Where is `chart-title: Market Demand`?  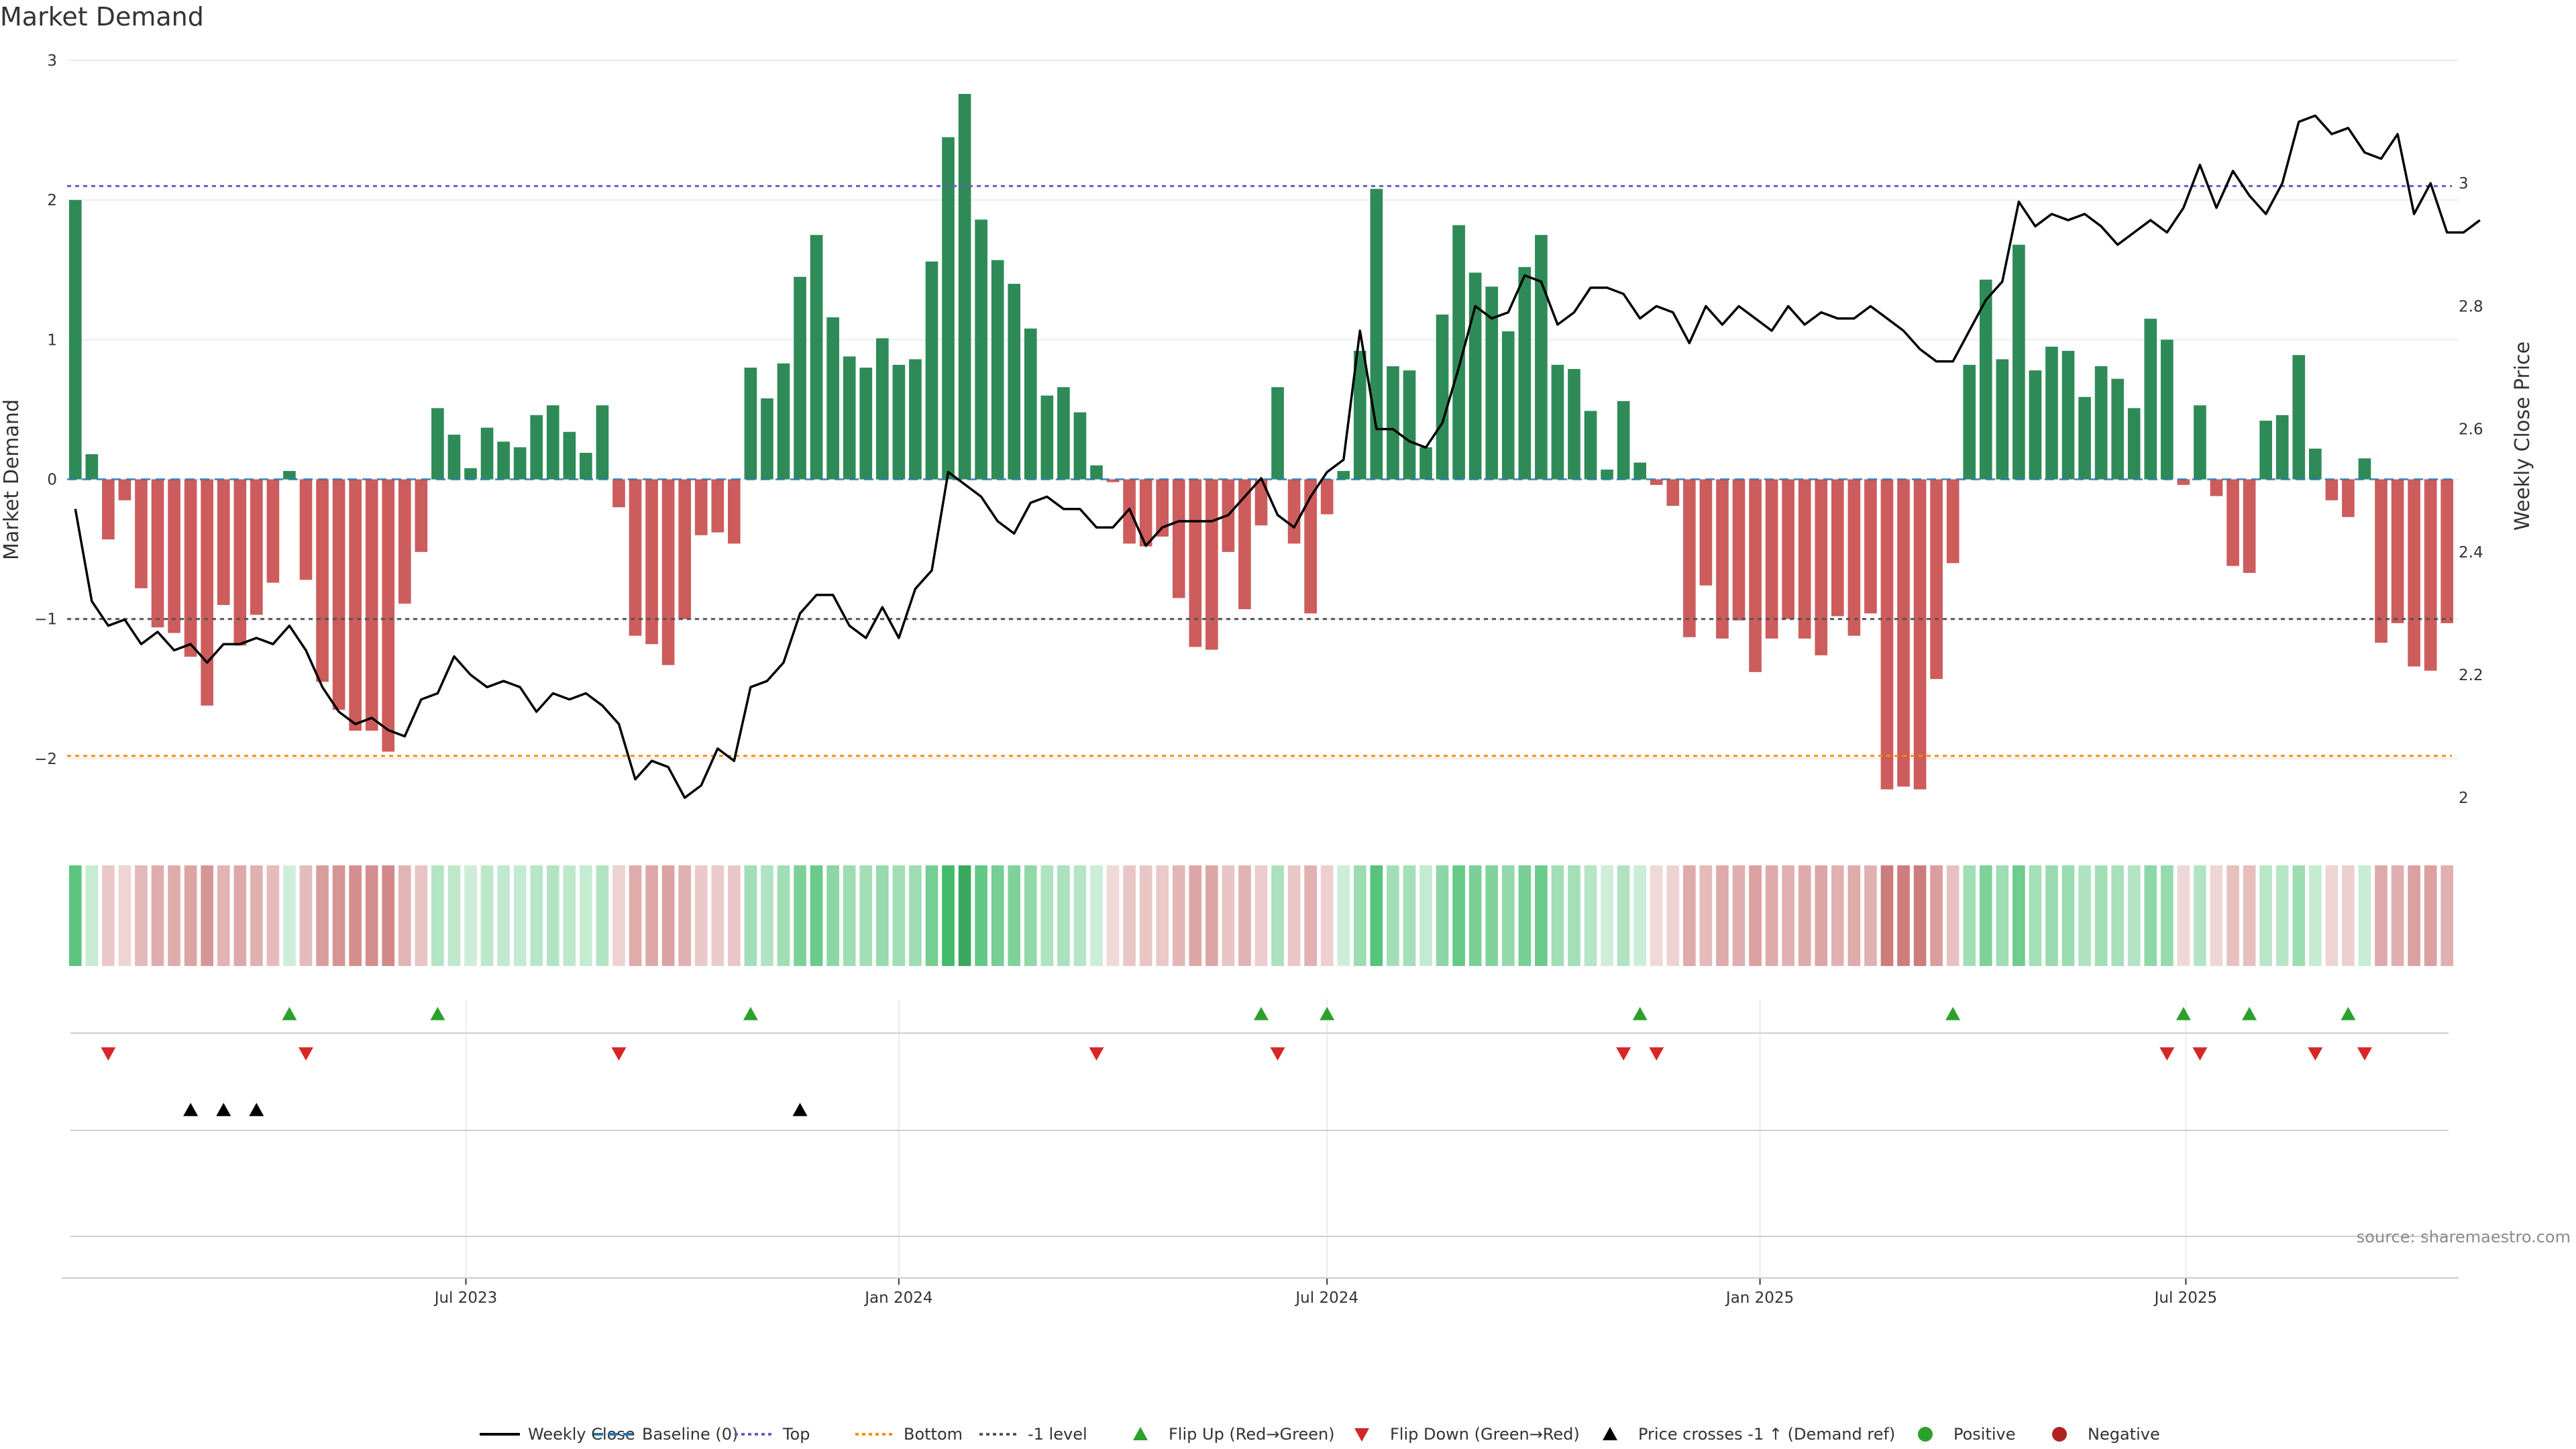
chart-title: Market Demand is located at coordinates (102, 17).